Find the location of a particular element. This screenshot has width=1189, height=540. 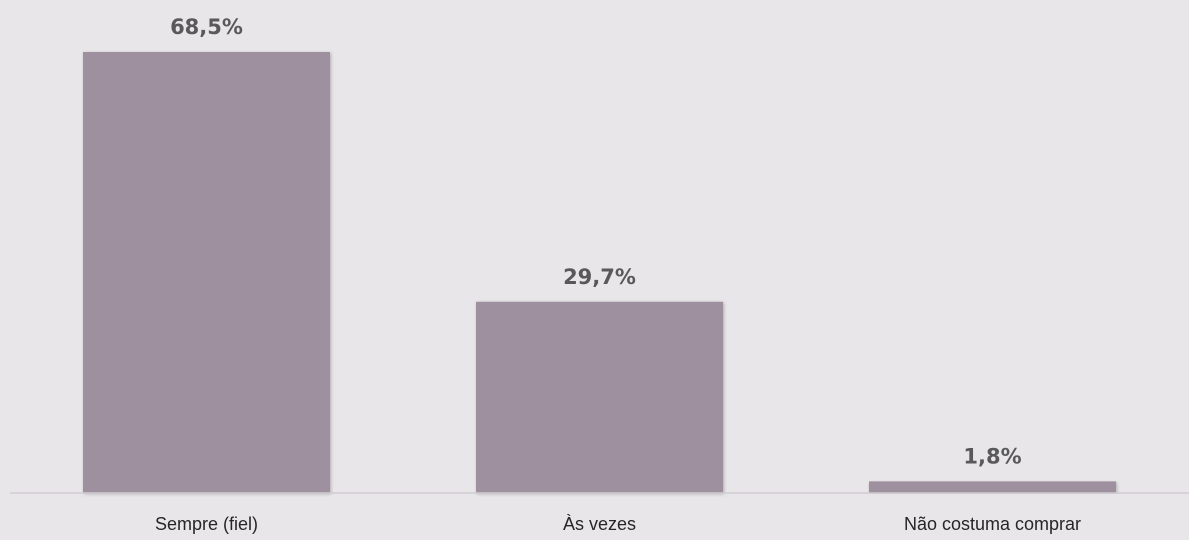

data-label-0: 68,5% is located at coordinates (206, 27).